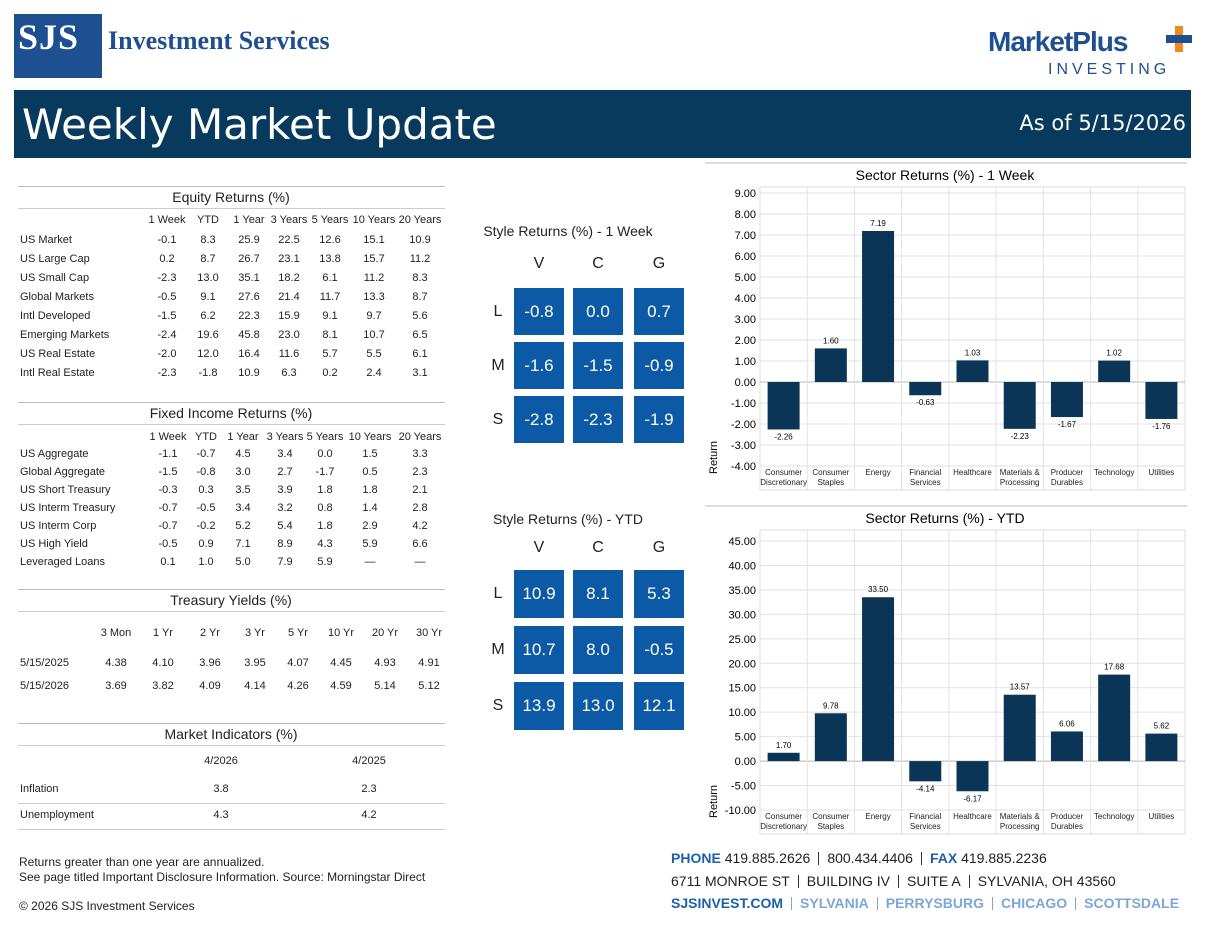 The width and height of the screenshot is (1212, 935). I want to click on x-tick-label: Utilities, so click(1161, 472).